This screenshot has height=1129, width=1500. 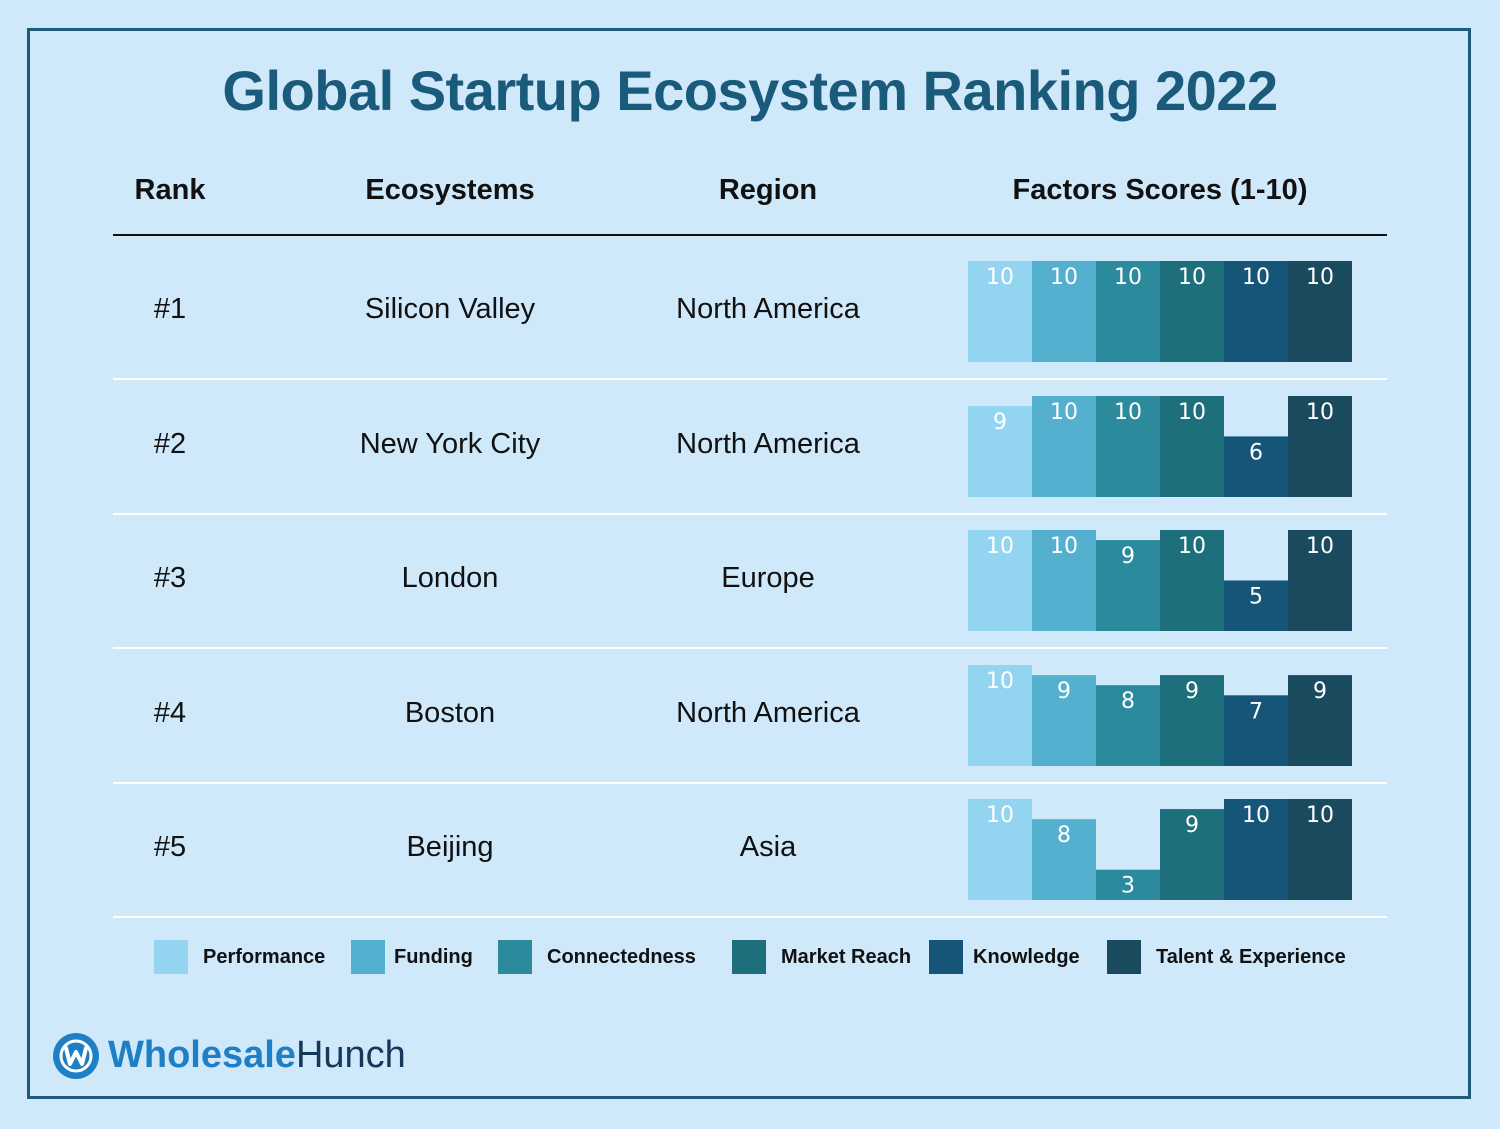 I want to click on ecosystem-cell: Boston, so click(x=450, y=713).